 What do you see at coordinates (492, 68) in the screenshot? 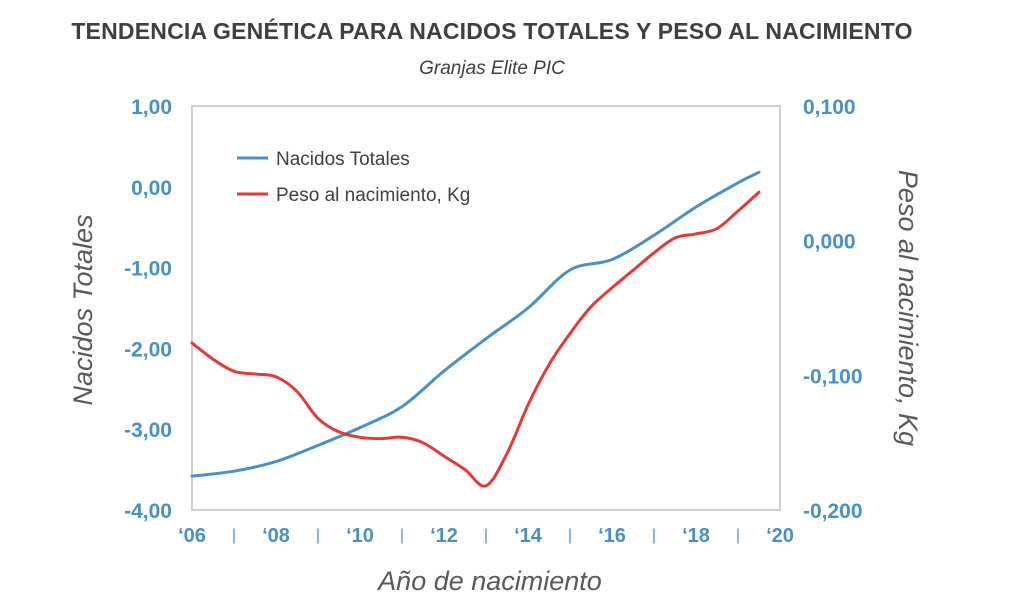
I see `chart-subtitle: Granjas Elite PIC` at bounding box center [492, 68].